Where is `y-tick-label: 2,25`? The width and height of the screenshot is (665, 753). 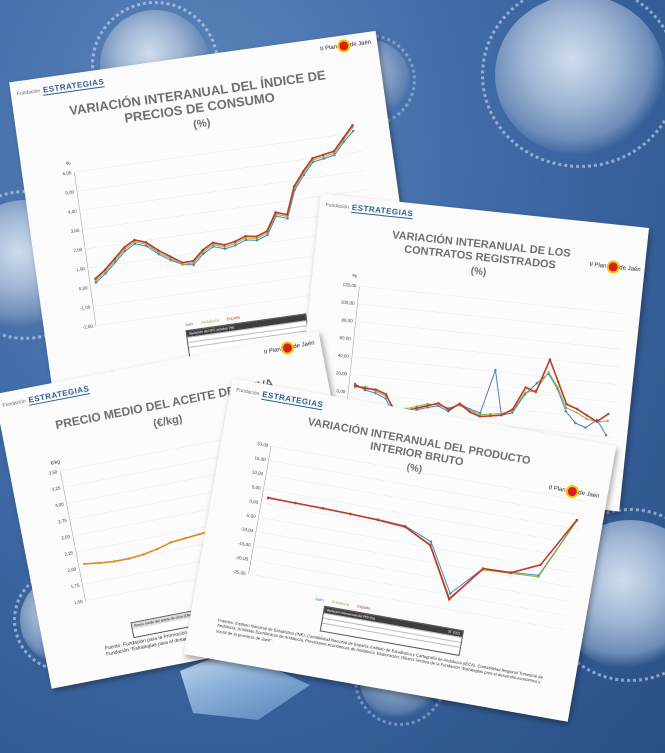
y-tick-label: 2,25 is located at coordinates (69, 553).